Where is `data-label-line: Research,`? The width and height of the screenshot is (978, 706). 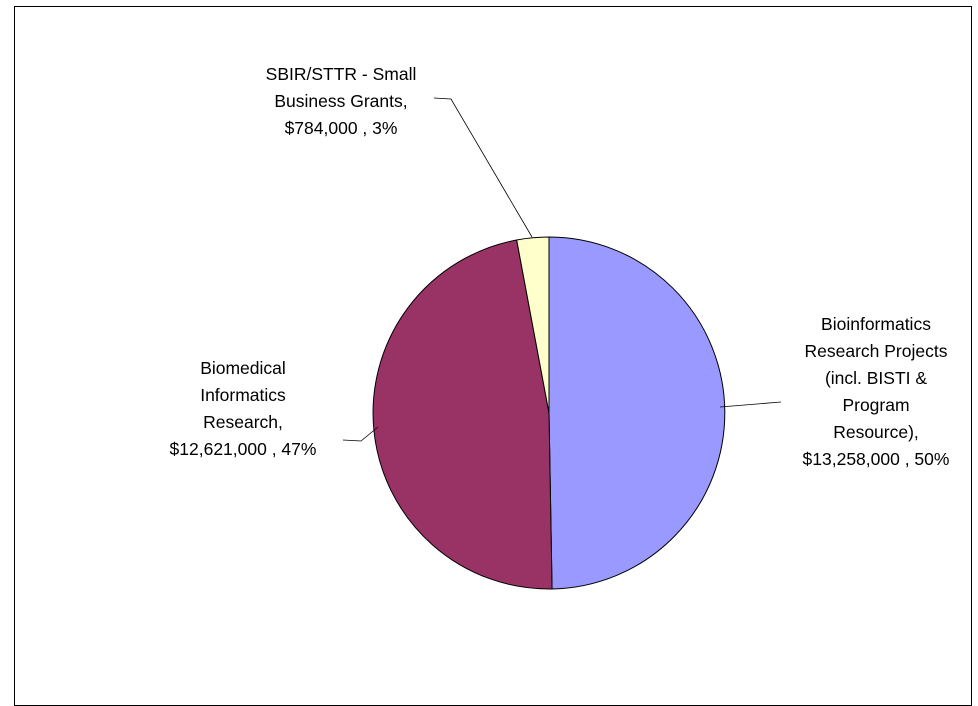
data-label-line: Research, is located at coordinates (243, 422).